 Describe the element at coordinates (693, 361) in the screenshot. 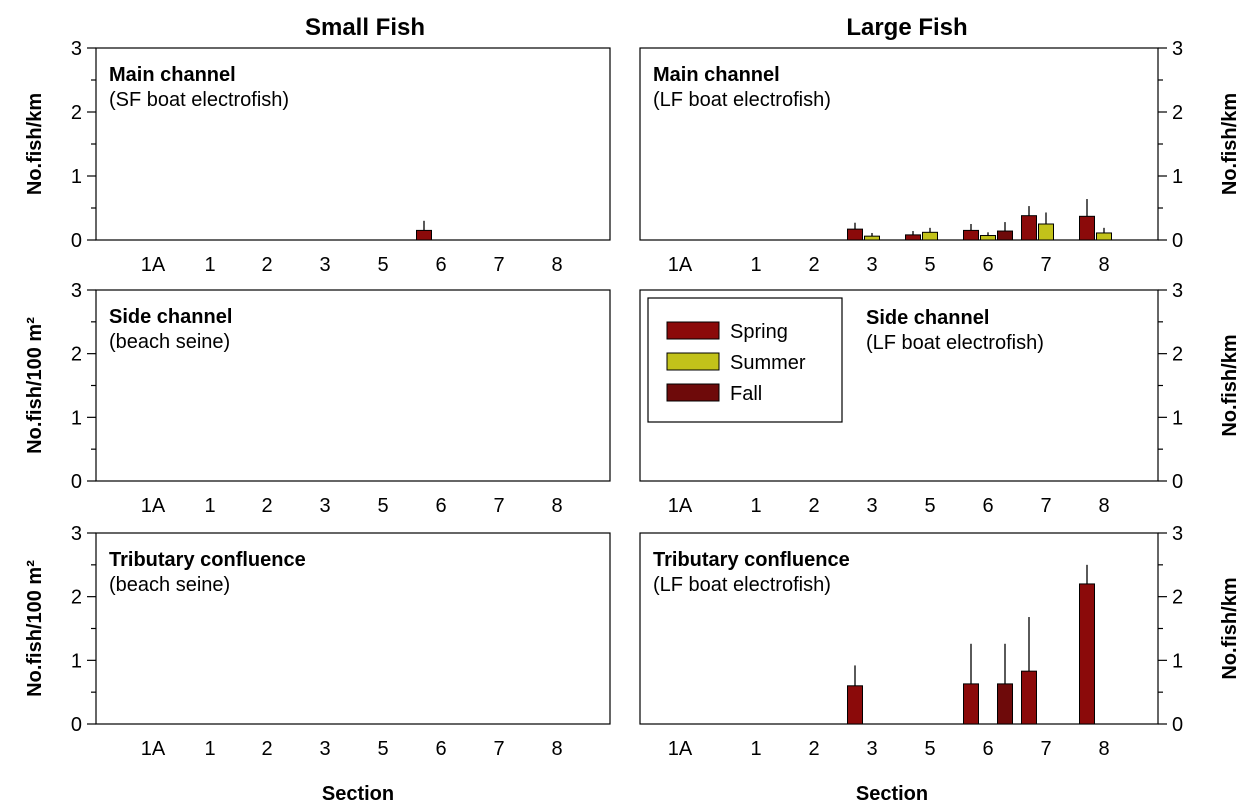

I see `legend-swatch-summer` at that location.